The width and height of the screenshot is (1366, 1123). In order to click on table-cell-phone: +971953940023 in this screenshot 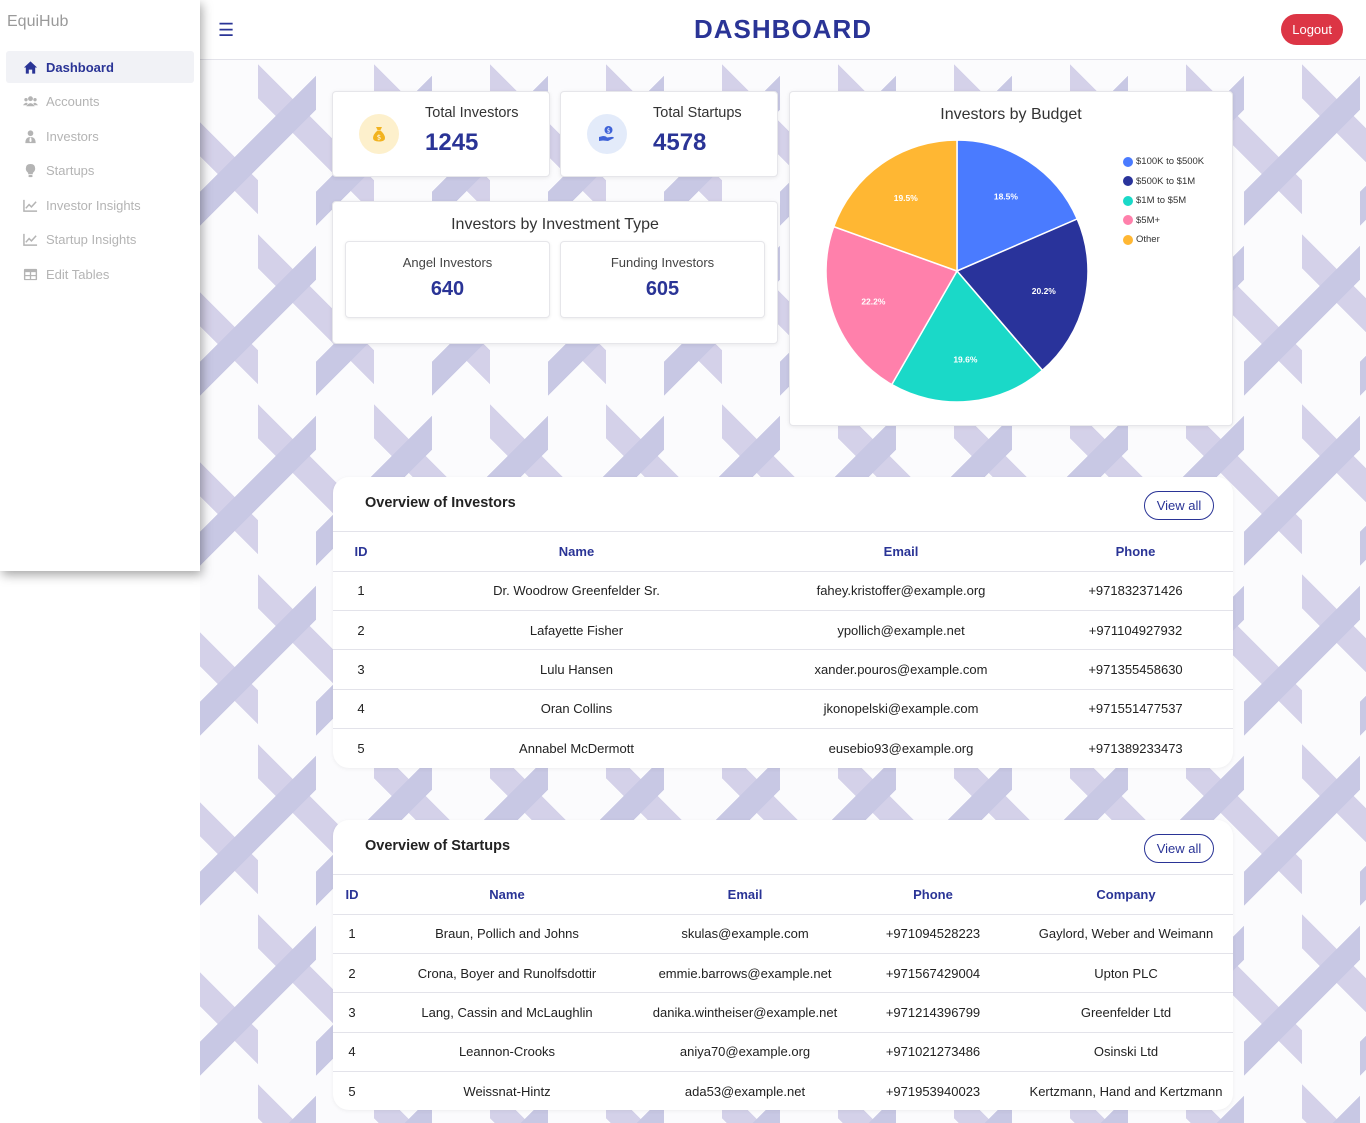, I will do `click(933, 1091)`.